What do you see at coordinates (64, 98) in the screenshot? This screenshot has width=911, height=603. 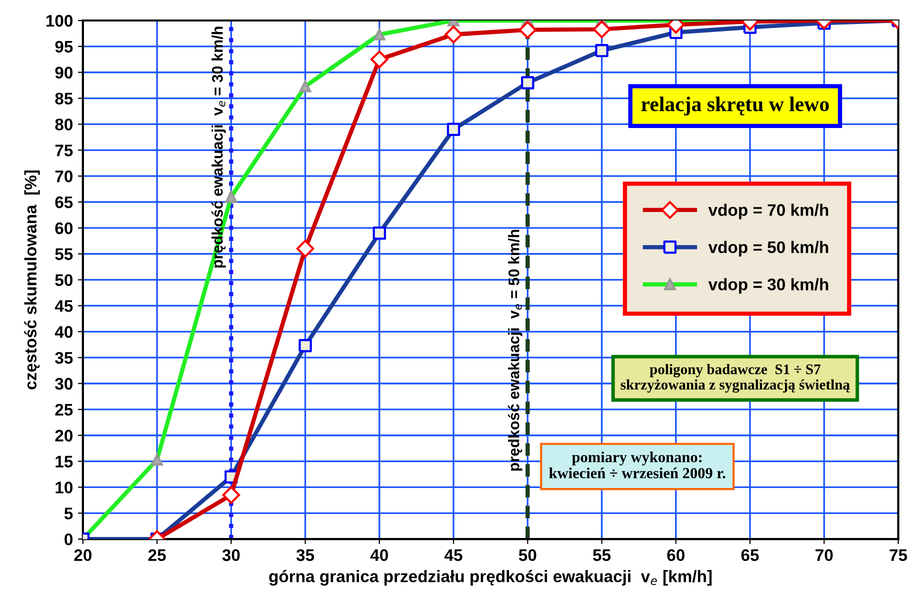 I see `y-tick-label: 85` at bounding box center [64, 98].